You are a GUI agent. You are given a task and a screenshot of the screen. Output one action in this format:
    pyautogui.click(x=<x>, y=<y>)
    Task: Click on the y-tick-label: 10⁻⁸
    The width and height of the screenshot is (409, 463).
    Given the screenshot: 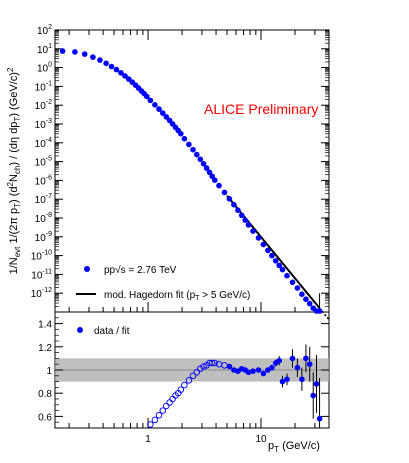 What is the action you would take?
    pyautogui.click(x=43, y=218)
    